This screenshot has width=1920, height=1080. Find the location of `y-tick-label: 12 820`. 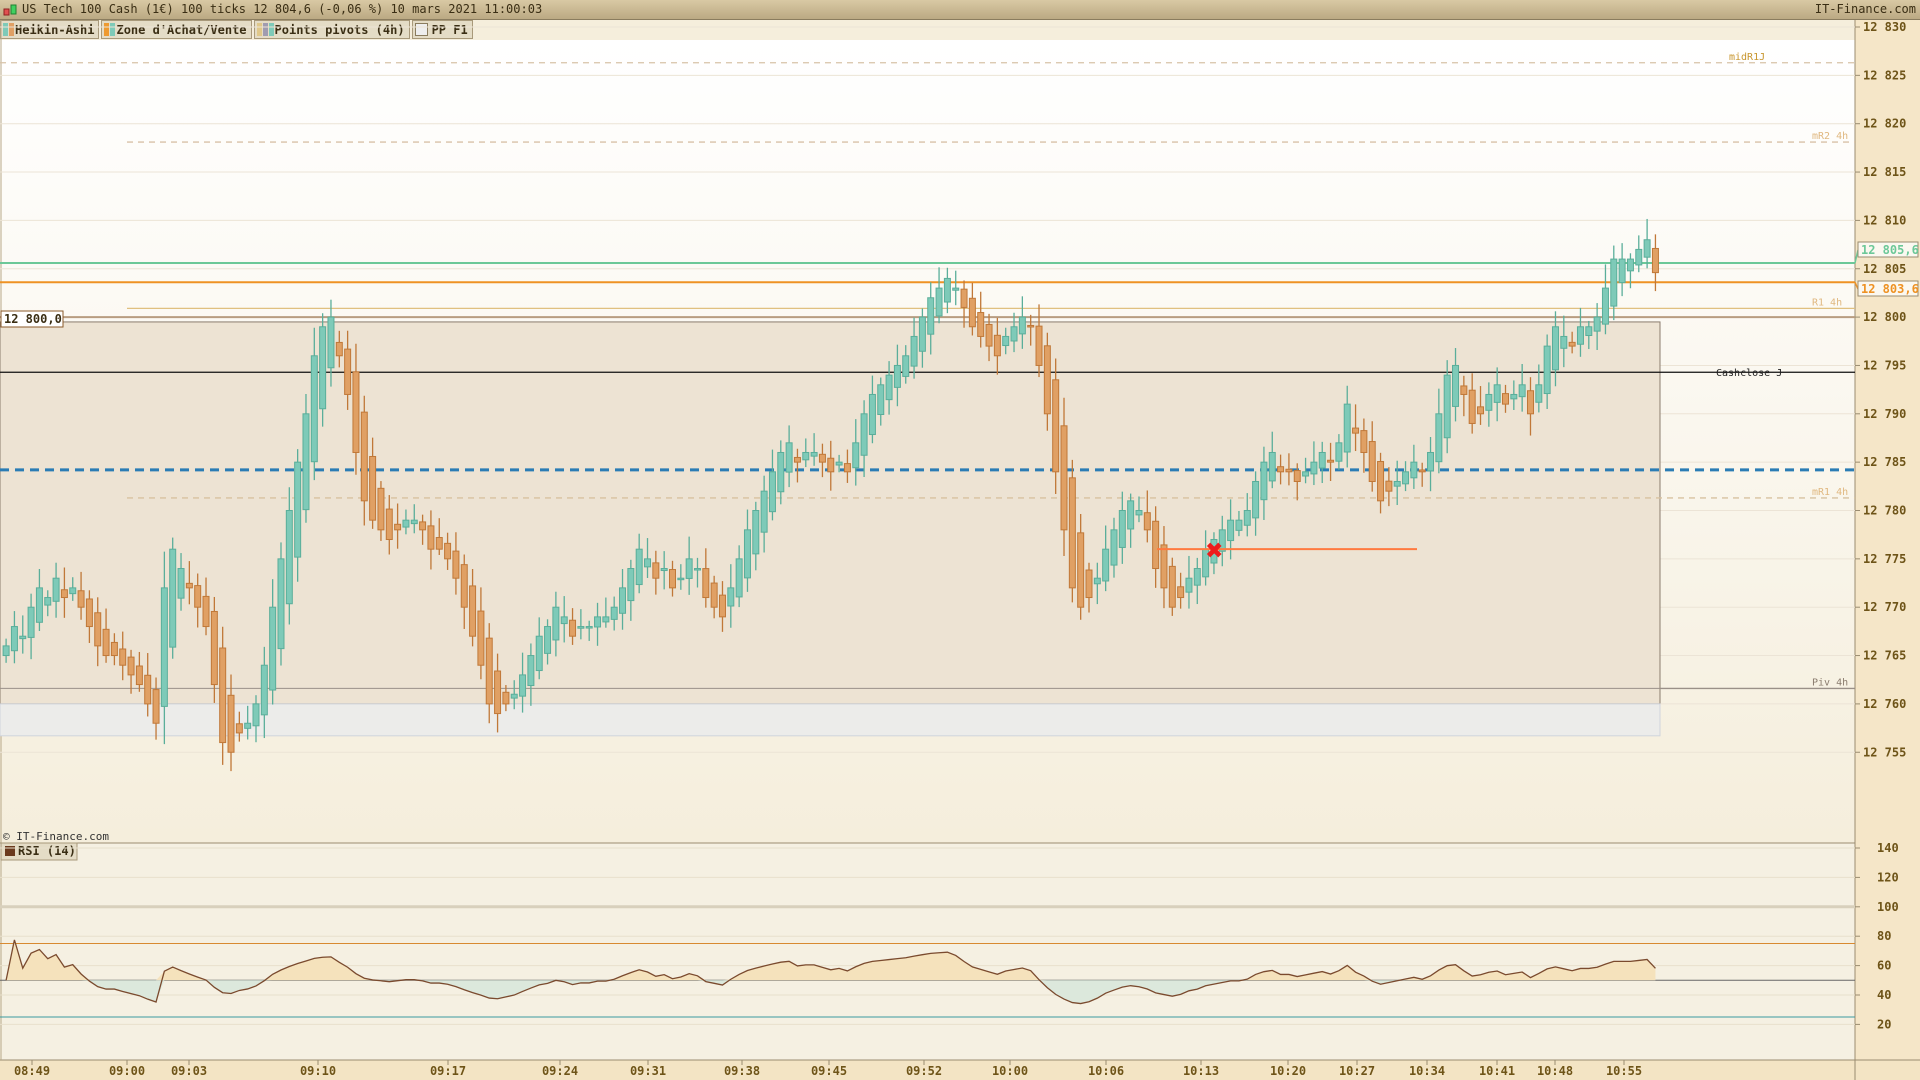

y-tick-label: 12 820 is located at coordinates (1884, 124).